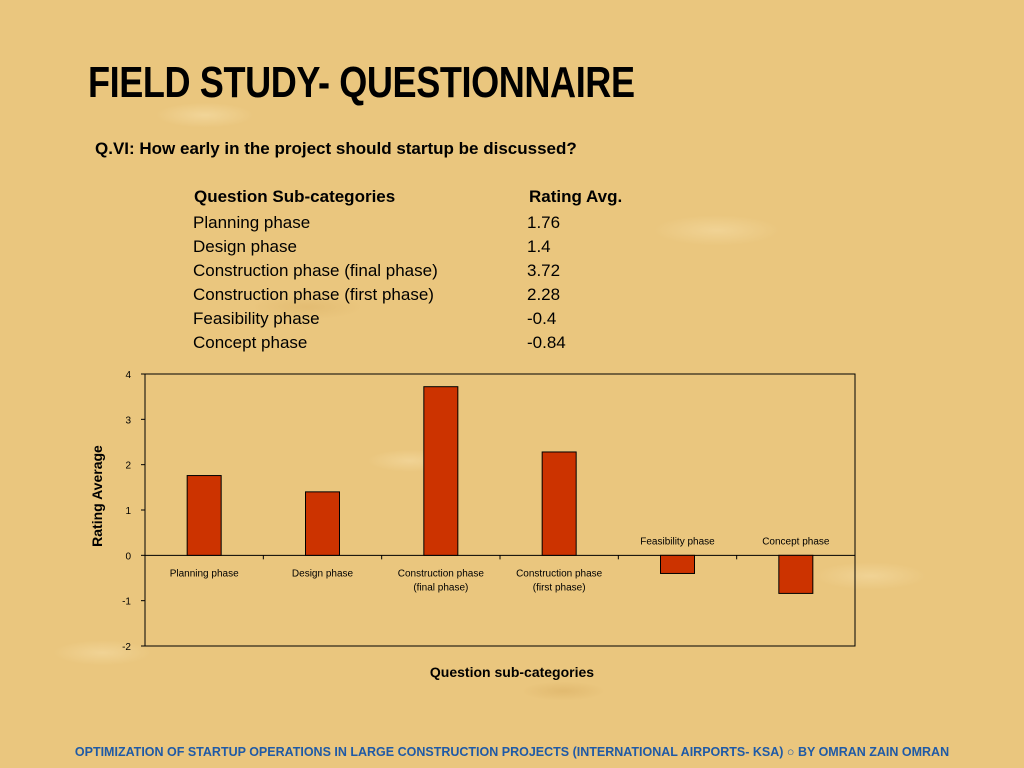 The image size is (1024, 768). What do you see at coordinates (542, 318) in the screenshot?
I see `row-value: -0.4` at bounding box center [542, 318].